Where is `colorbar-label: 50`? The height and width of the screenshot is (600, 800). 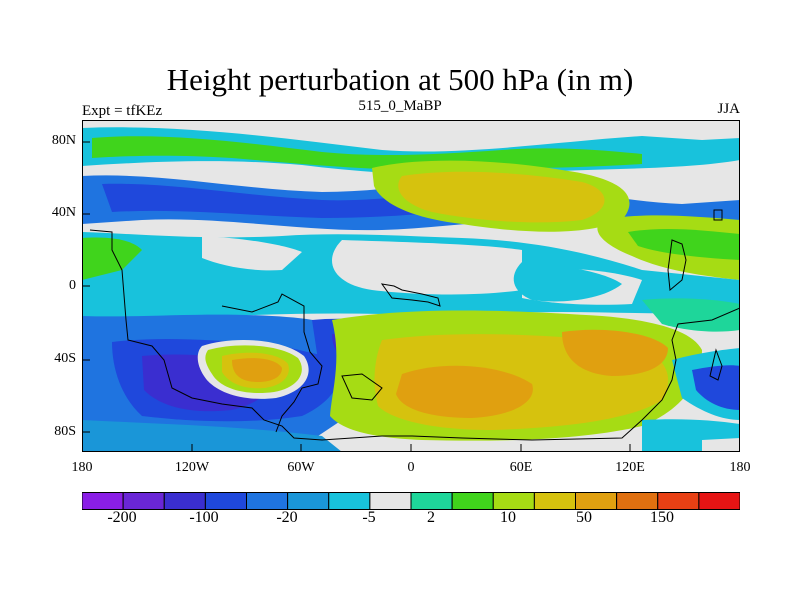
colorbar-label: 50 is located at coordinates (584, 517).